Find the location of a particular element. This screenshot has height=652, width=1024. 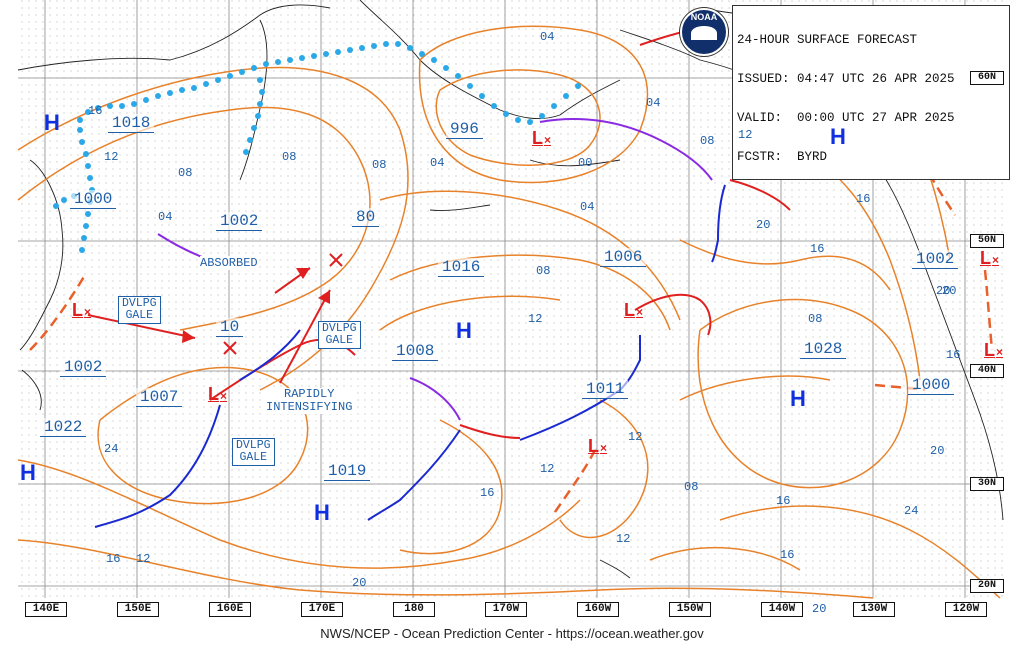

longitude-label: 160E is located at coordinates (230, 609).